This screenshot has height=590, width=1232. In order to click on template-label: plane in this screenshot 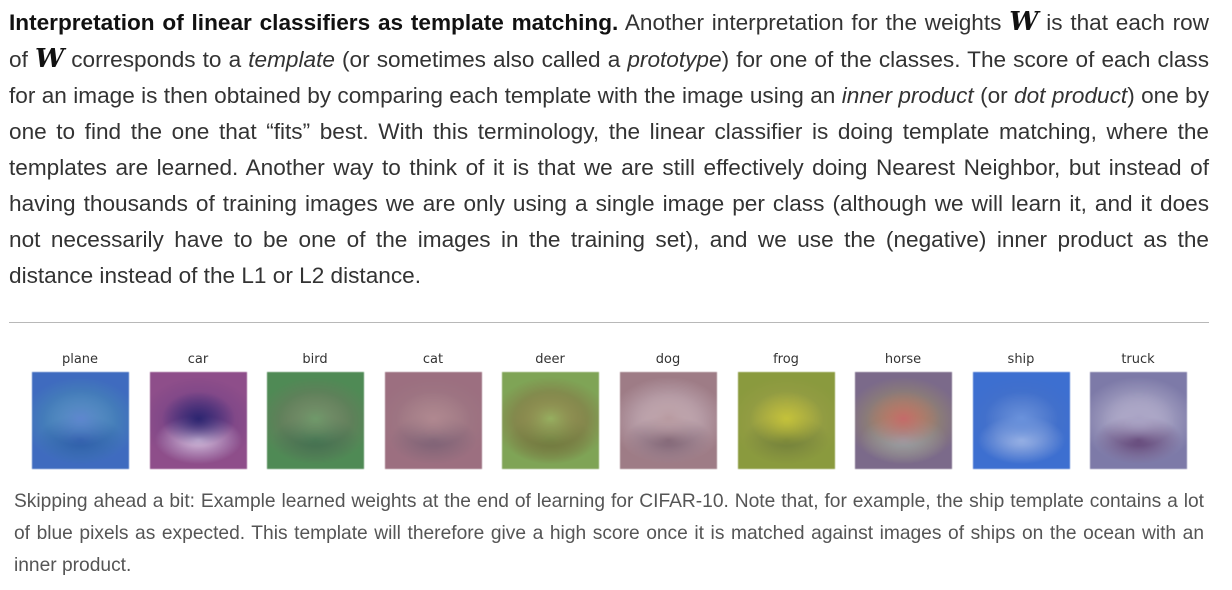, I will do `click(80, 359)`.